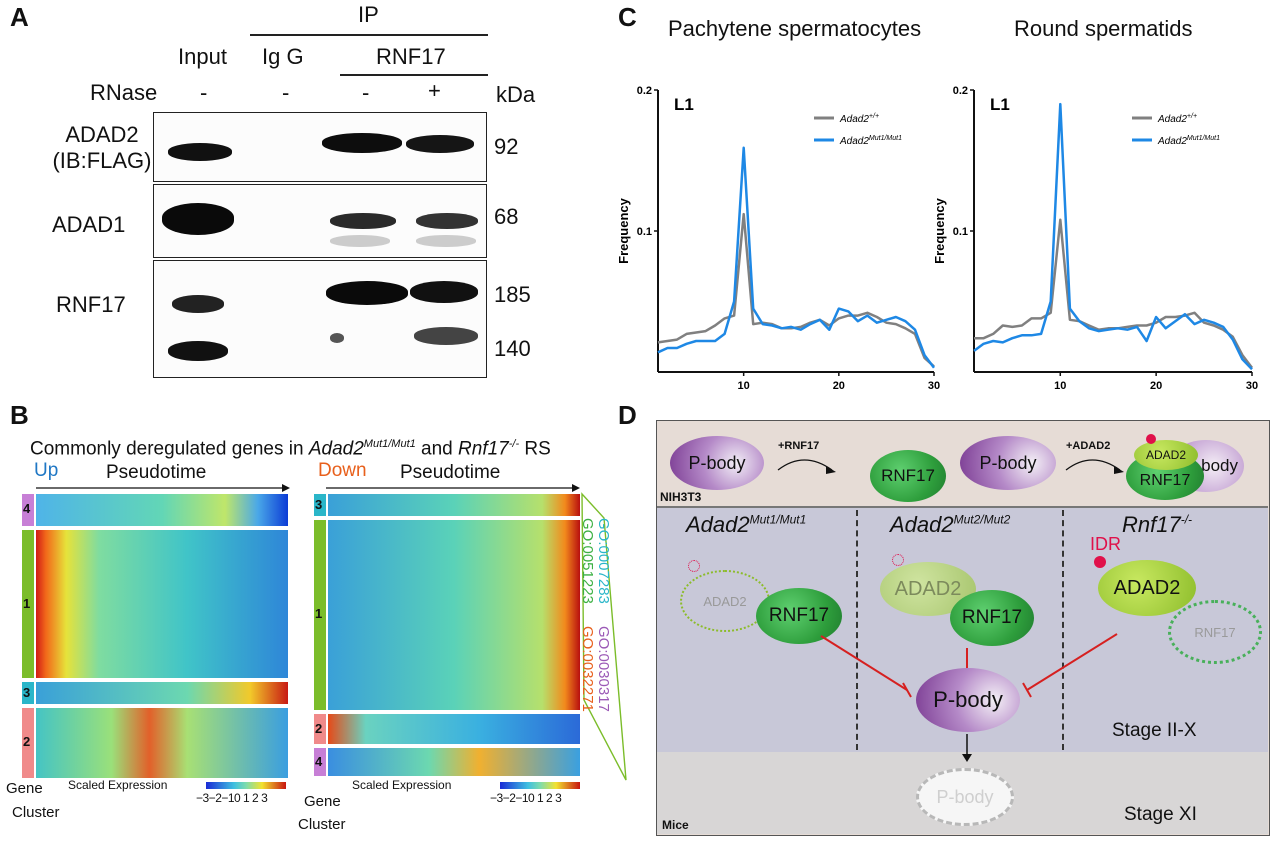 This screenshot has height=843, width=1274. What do you see at coordinates (939, 230) in the screenshot?
I see `y-axis-label: Frequency` at bounding box center [939, 230].